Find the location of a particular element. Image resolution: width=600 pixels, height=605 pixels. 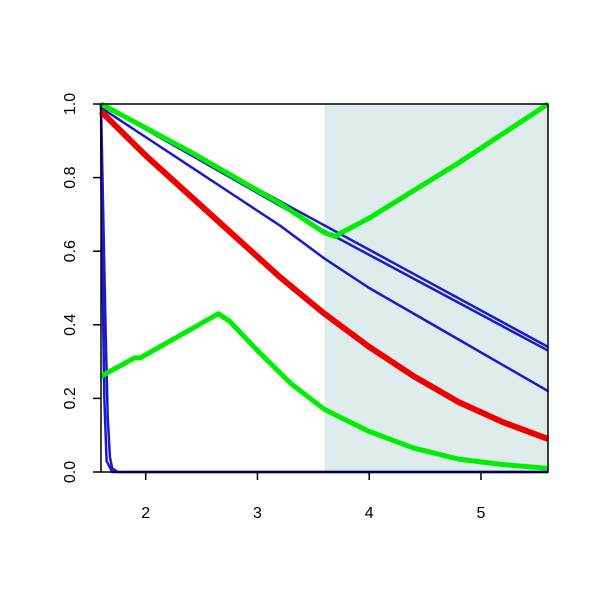

y-tick-label: 0.4 is located at coordinates (70, 325).